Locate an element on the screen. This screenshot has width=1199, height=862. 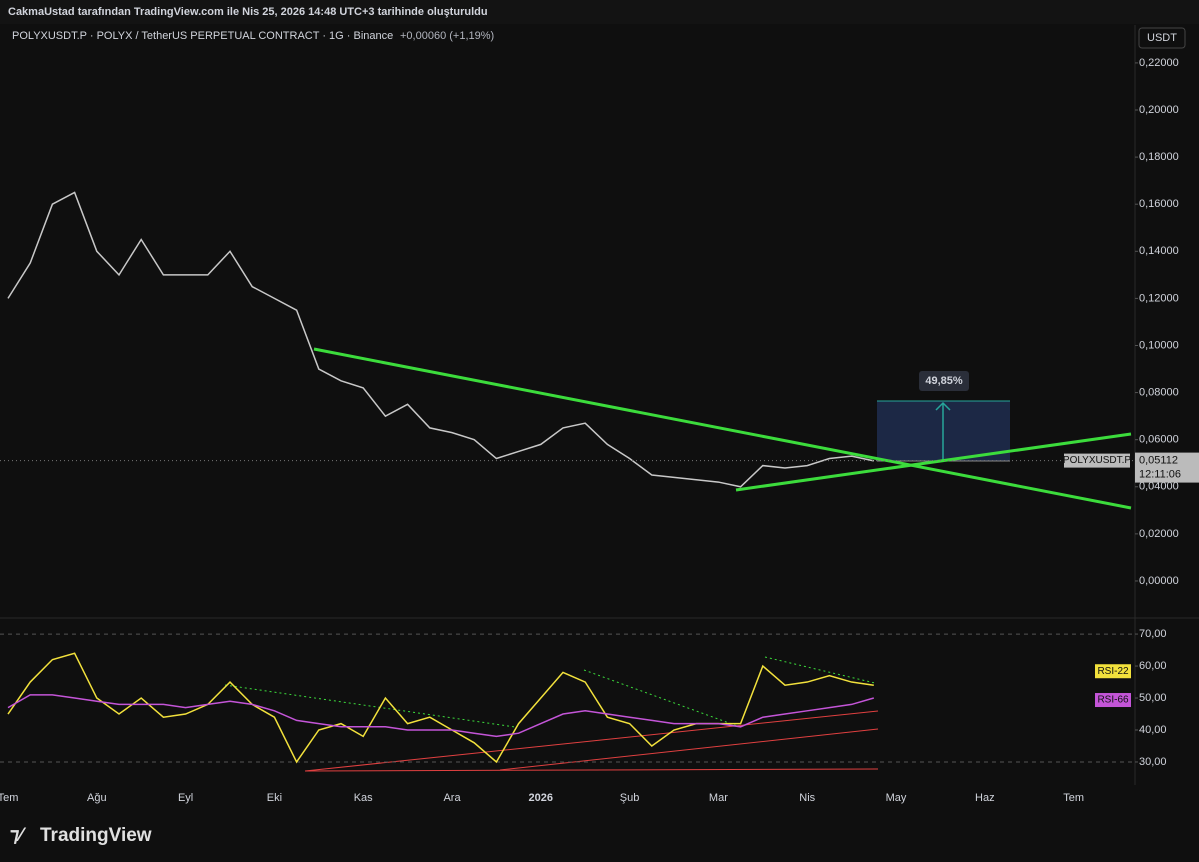
currency-box is located at coordinates (1162, 38).